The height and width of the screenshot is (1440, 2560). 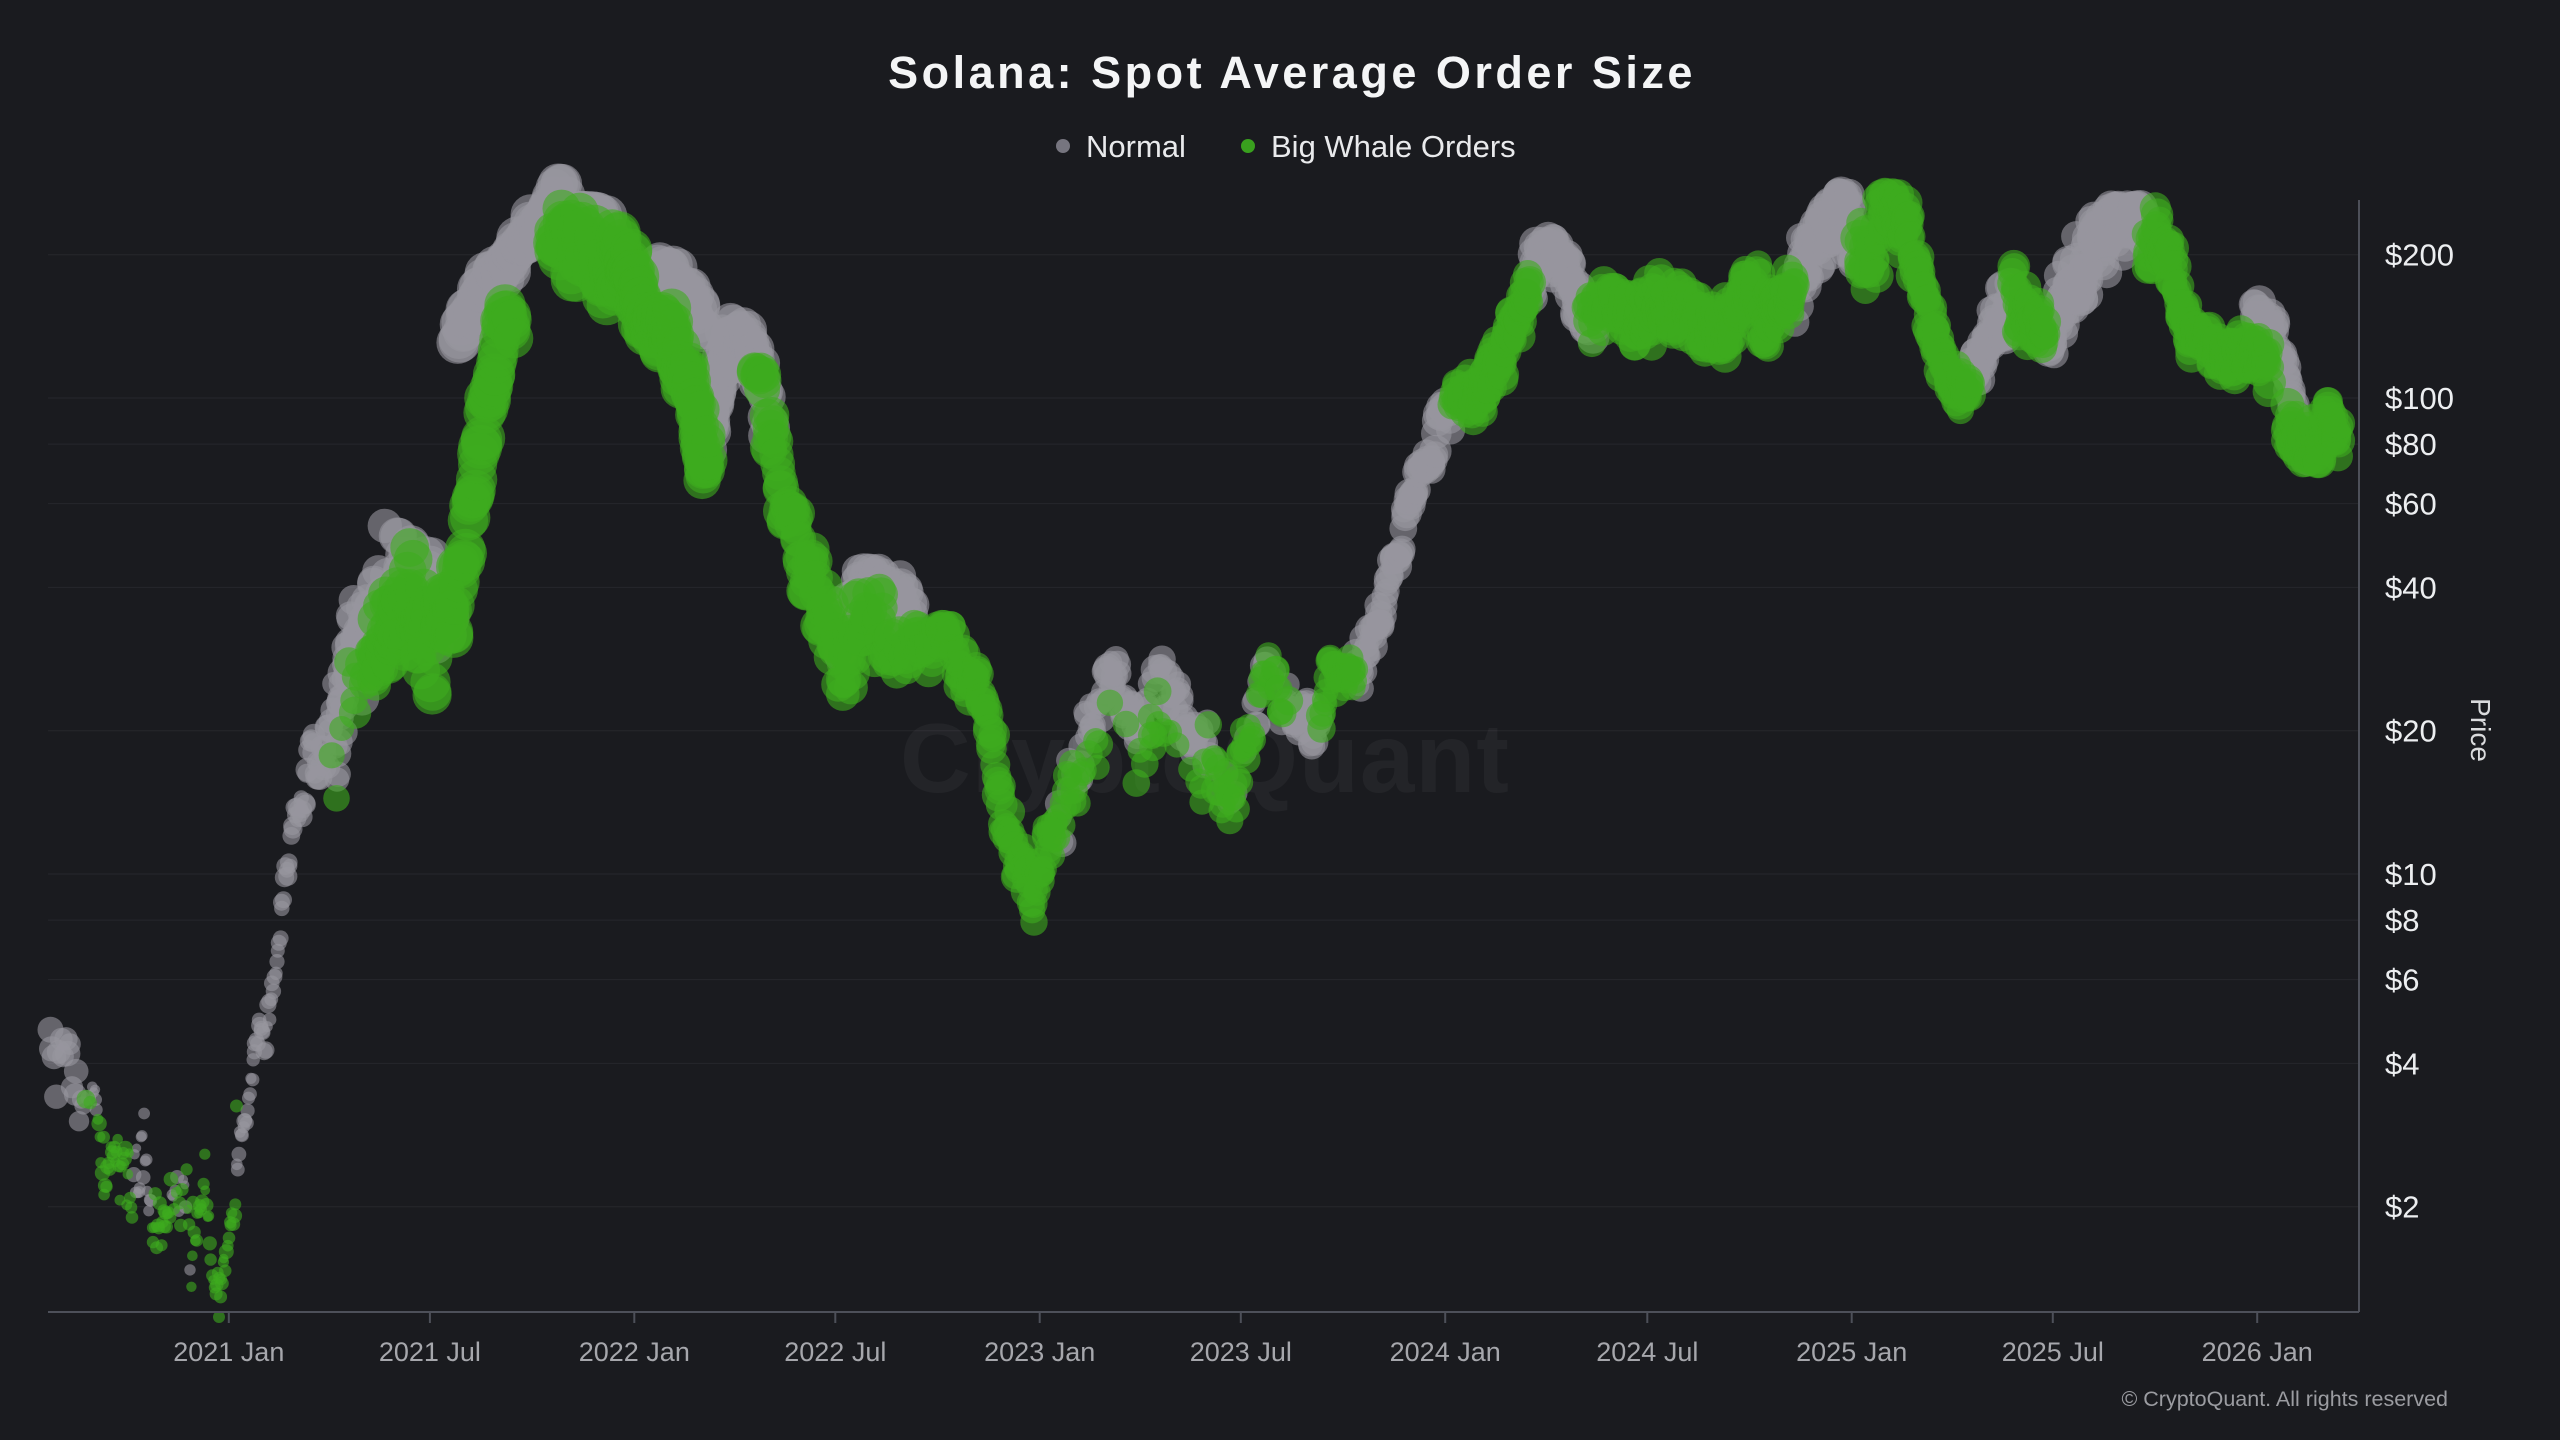 What do you see at coordinates (1647, 1352) in the screenshot?
I see `svg-text: 2024 Jul` at bounding box center [1647, 1352].